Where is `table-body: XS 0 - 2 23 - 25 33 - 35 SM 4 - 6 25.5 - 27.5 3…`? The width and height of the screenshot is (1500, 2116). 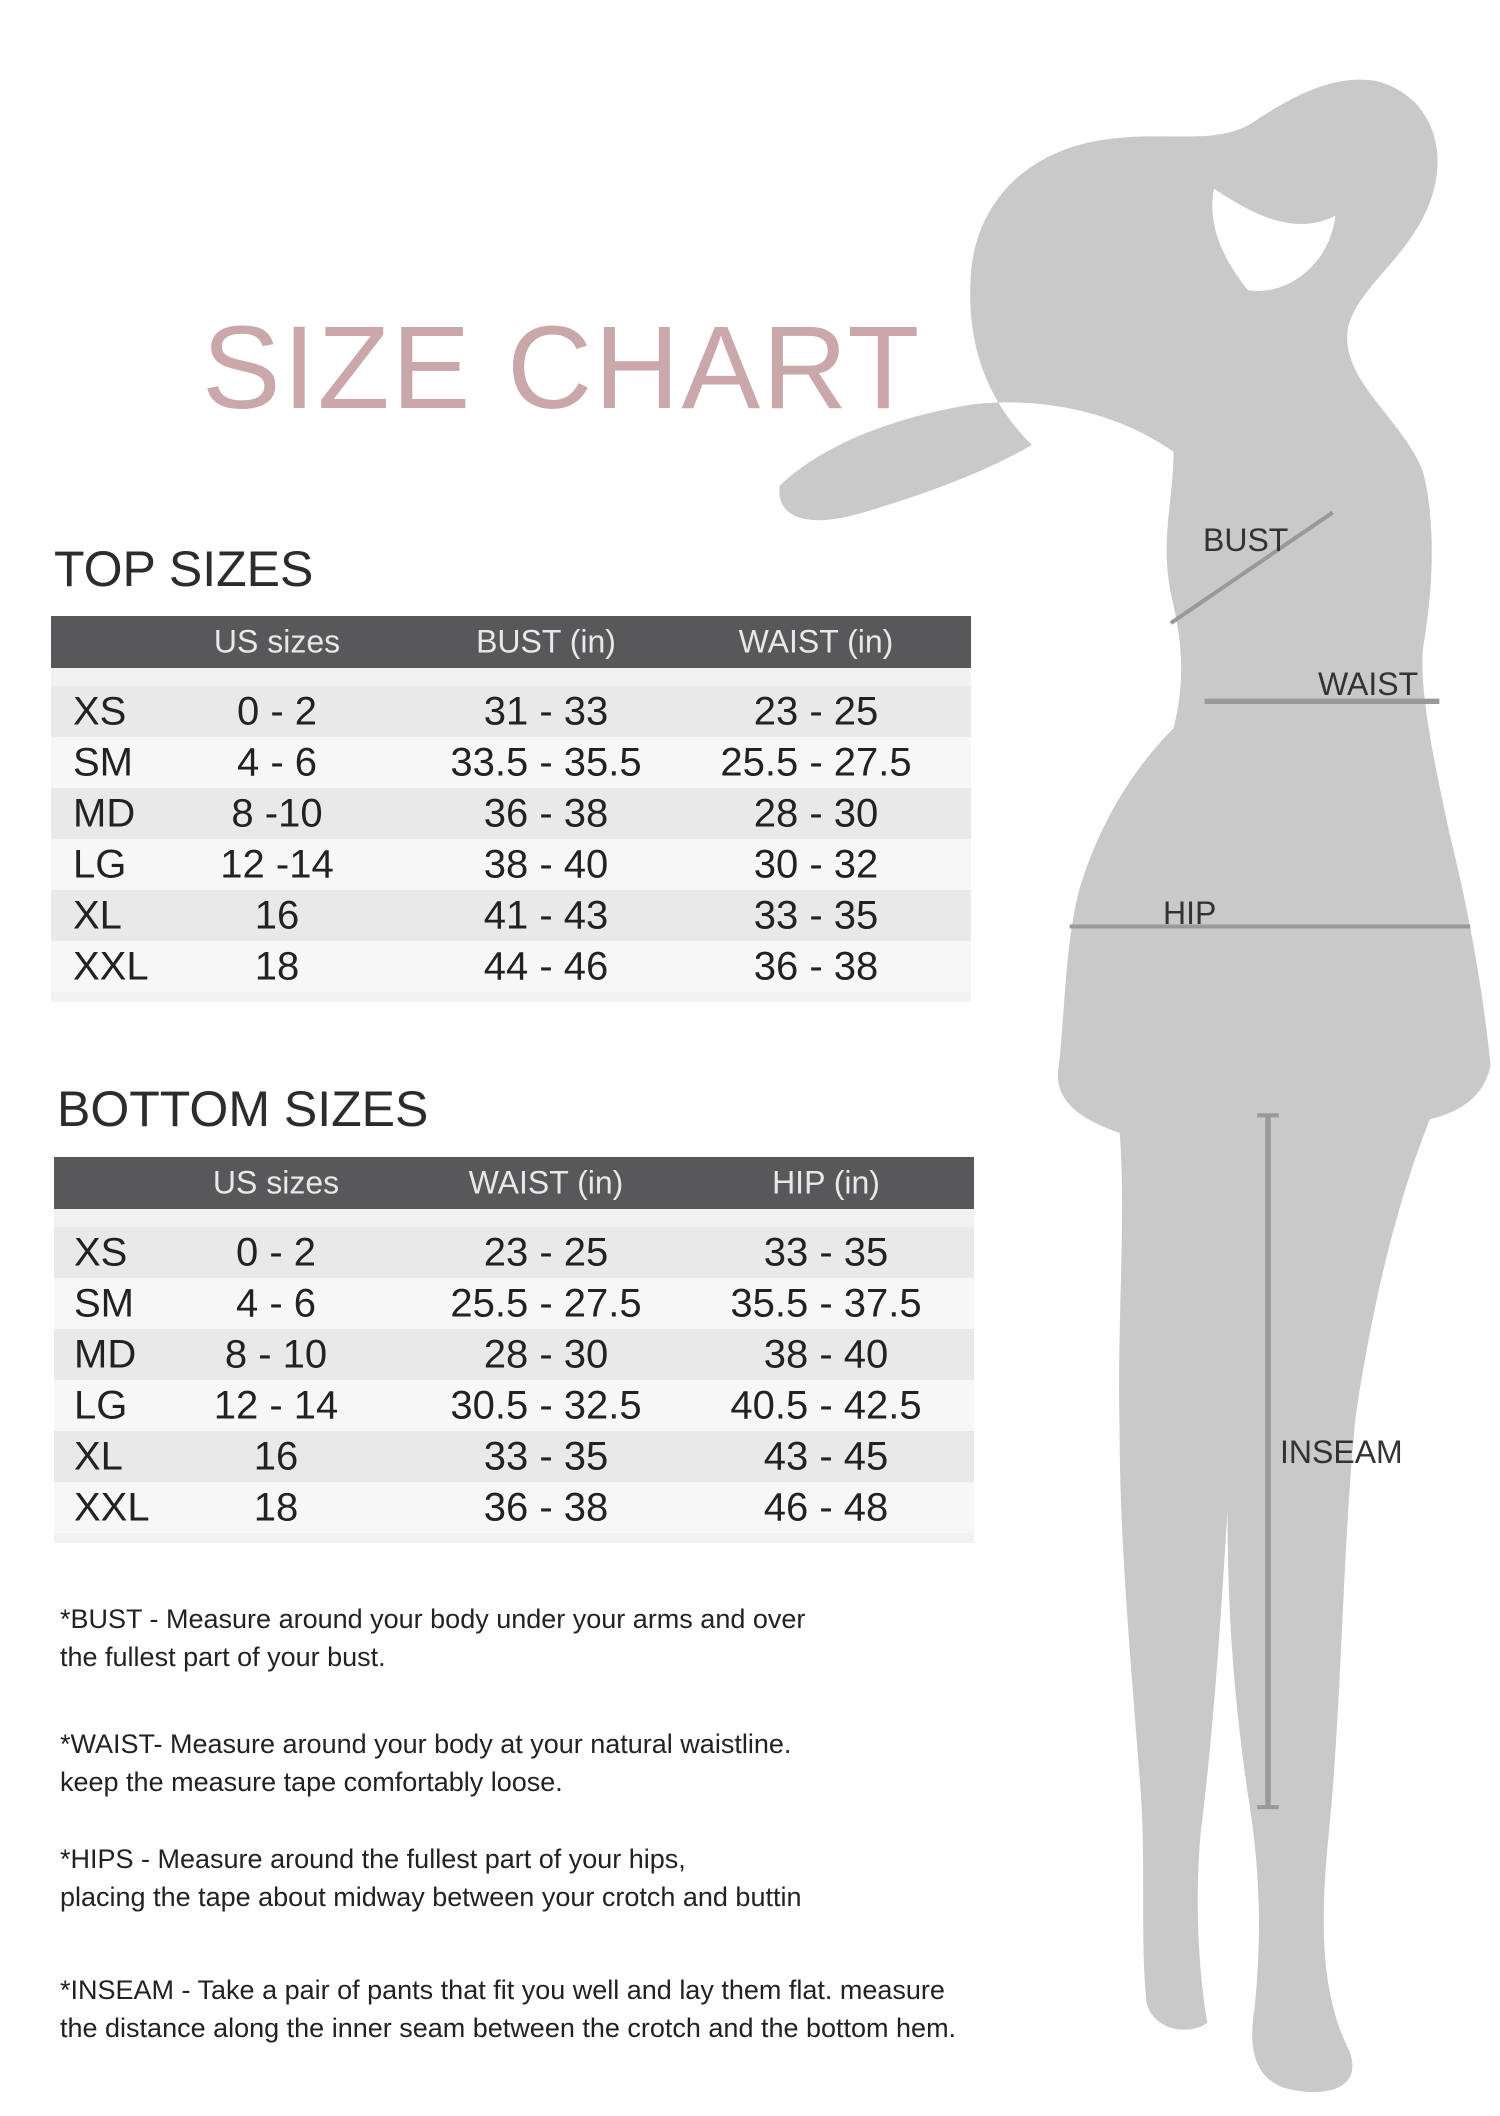
table-body: XS 0 - 2 23 - 25 33 - 35 SM 4 - 6 25.5 - 27.5 3… is located at coordinates (514, 1380).